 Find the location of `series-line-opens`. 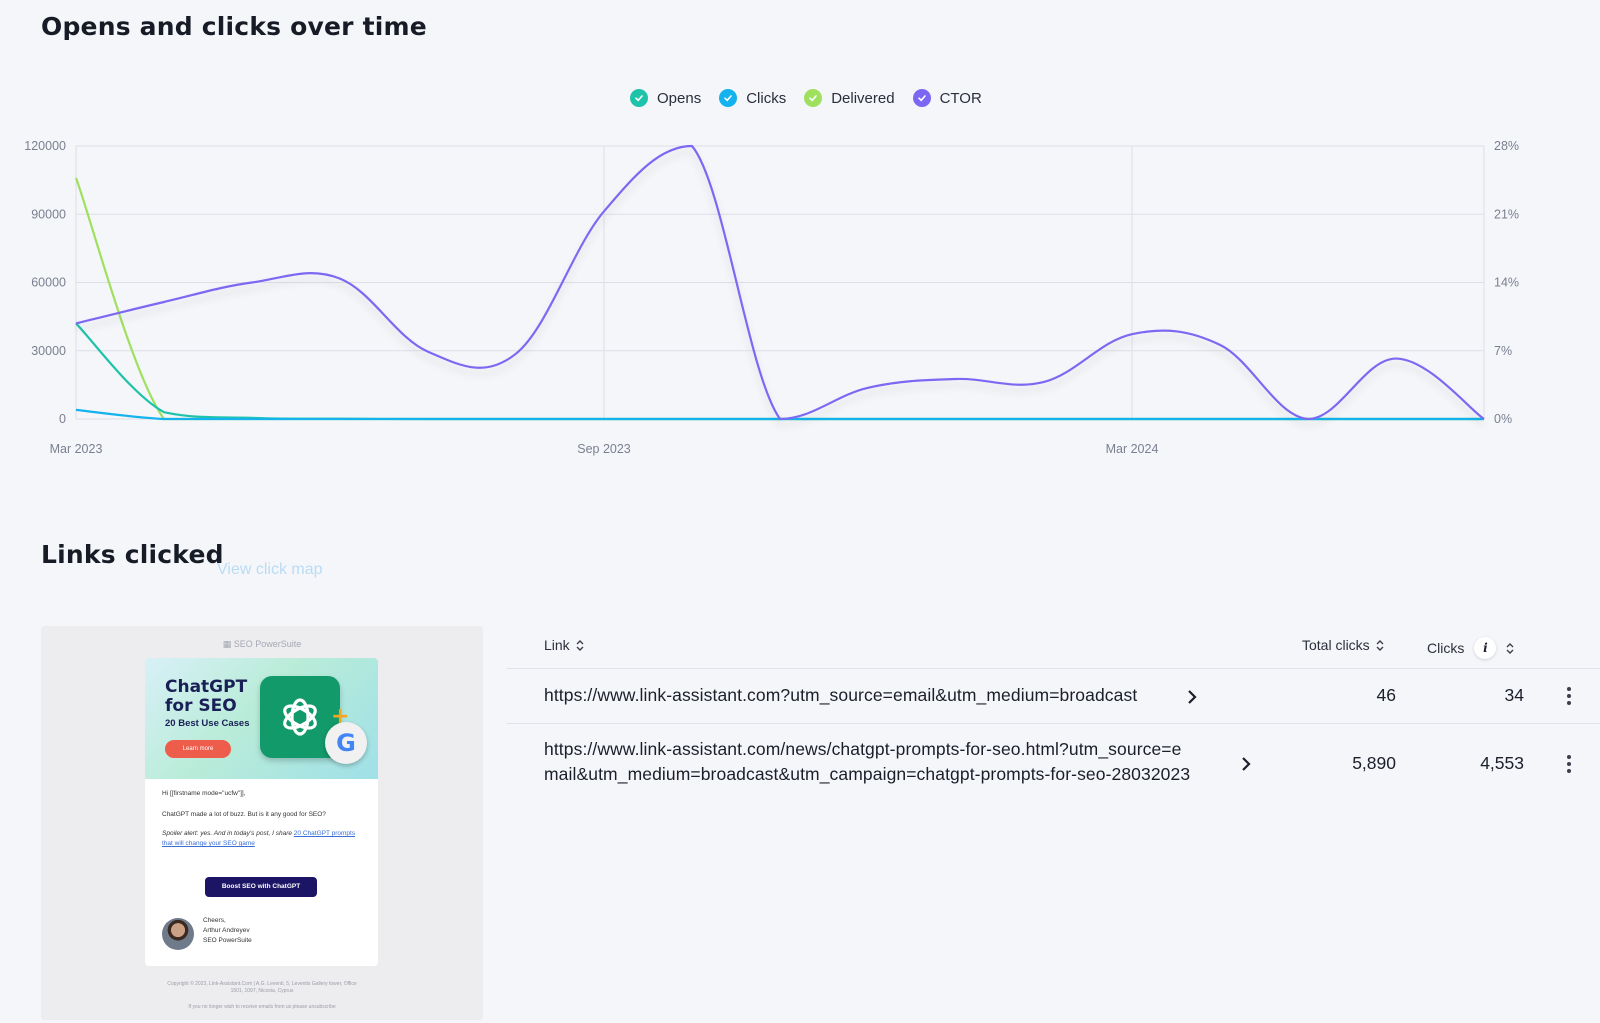

series-line-opens is located at coordinates (779, 371).